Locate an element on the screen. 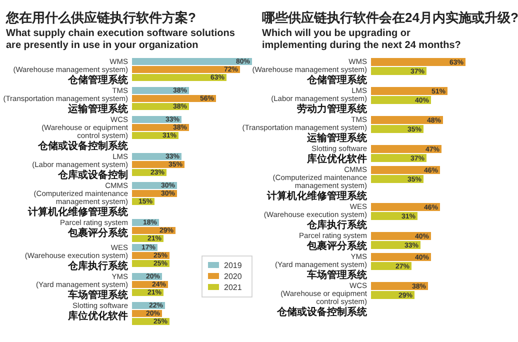 The height and width of the screenshot is (342, 518). legend-label: 2021 is located at coordinates (233, 287).